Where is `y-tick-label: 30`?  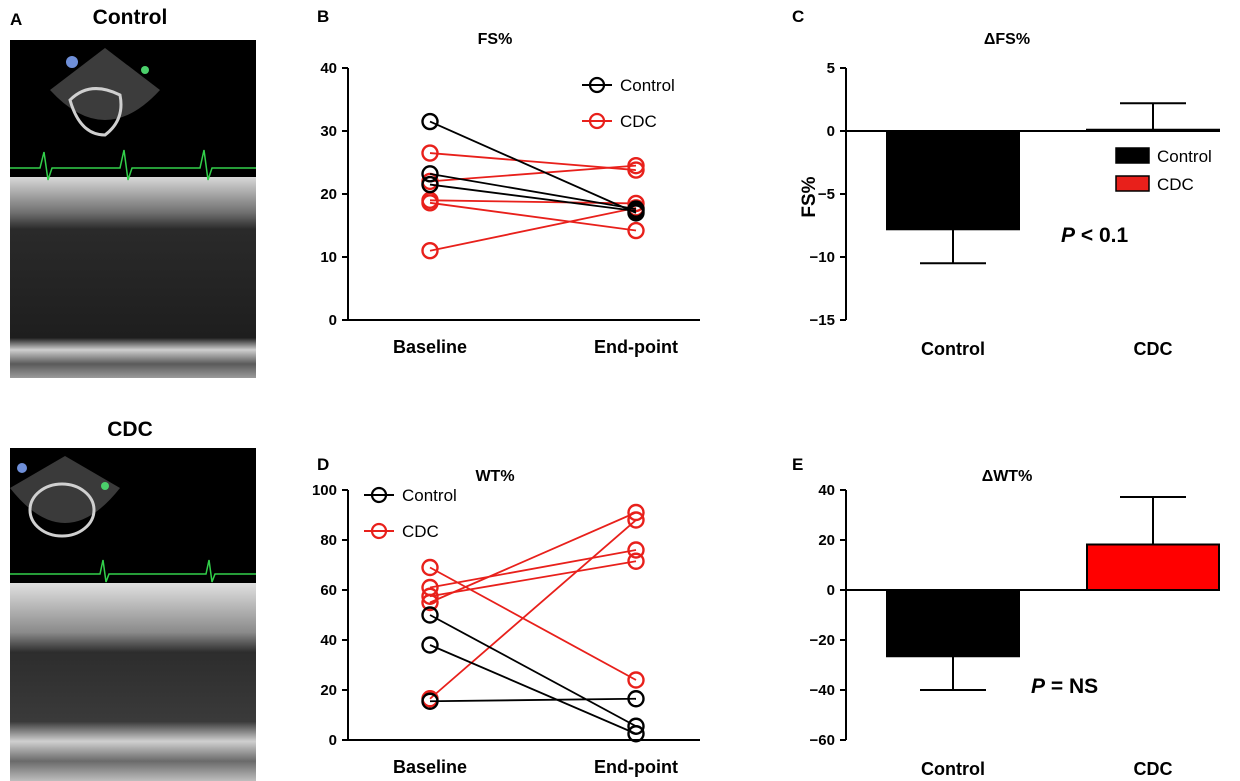
y-tick-label: 30 is located at coordinates (328, 131).